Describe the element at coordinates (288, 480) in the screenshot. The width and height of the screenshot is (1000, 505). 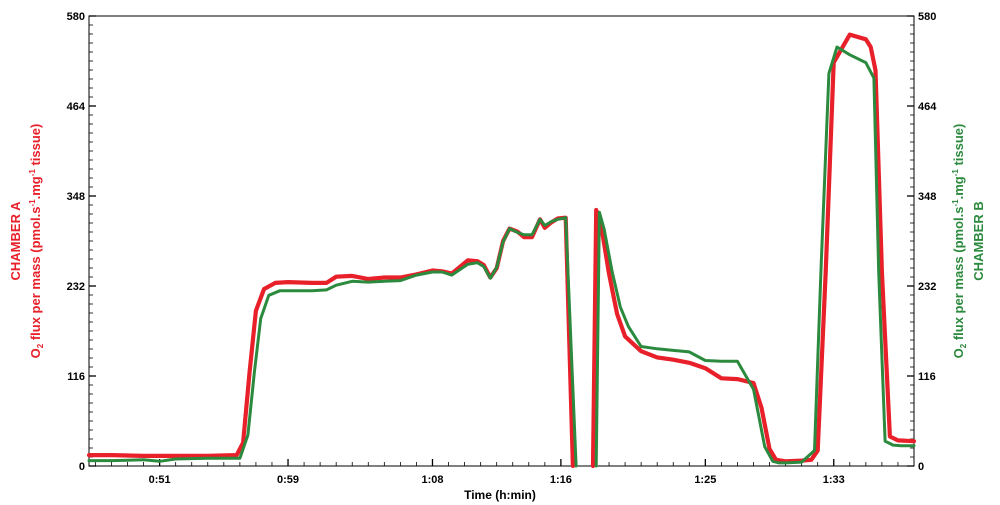
I see `x-tick-label: 0:59` at that location.